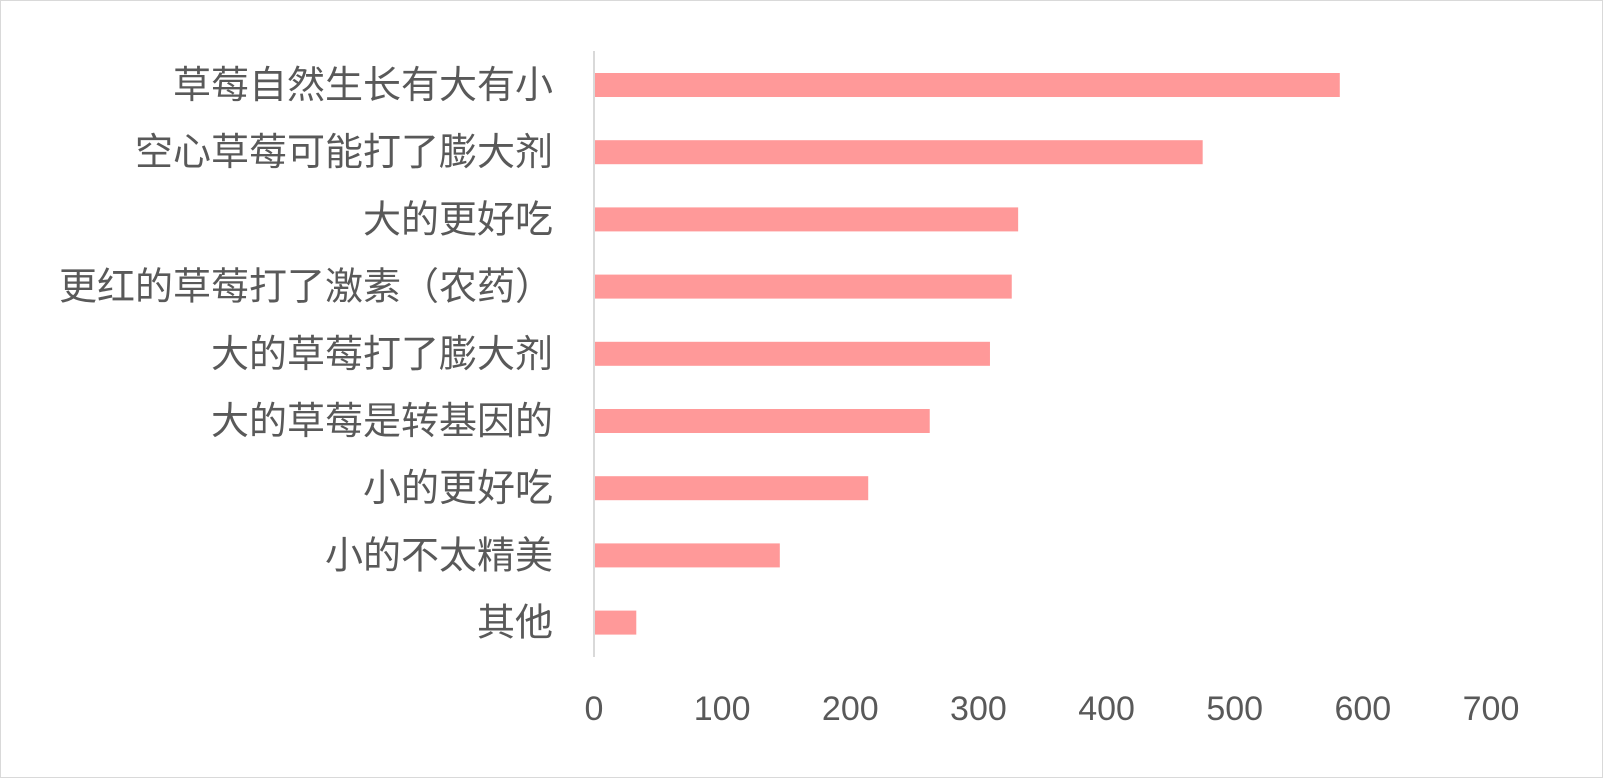 The height and width of the screenshot is (779, 1603). I want to click on x-tick-label-7: 700, so click(1491, 709).